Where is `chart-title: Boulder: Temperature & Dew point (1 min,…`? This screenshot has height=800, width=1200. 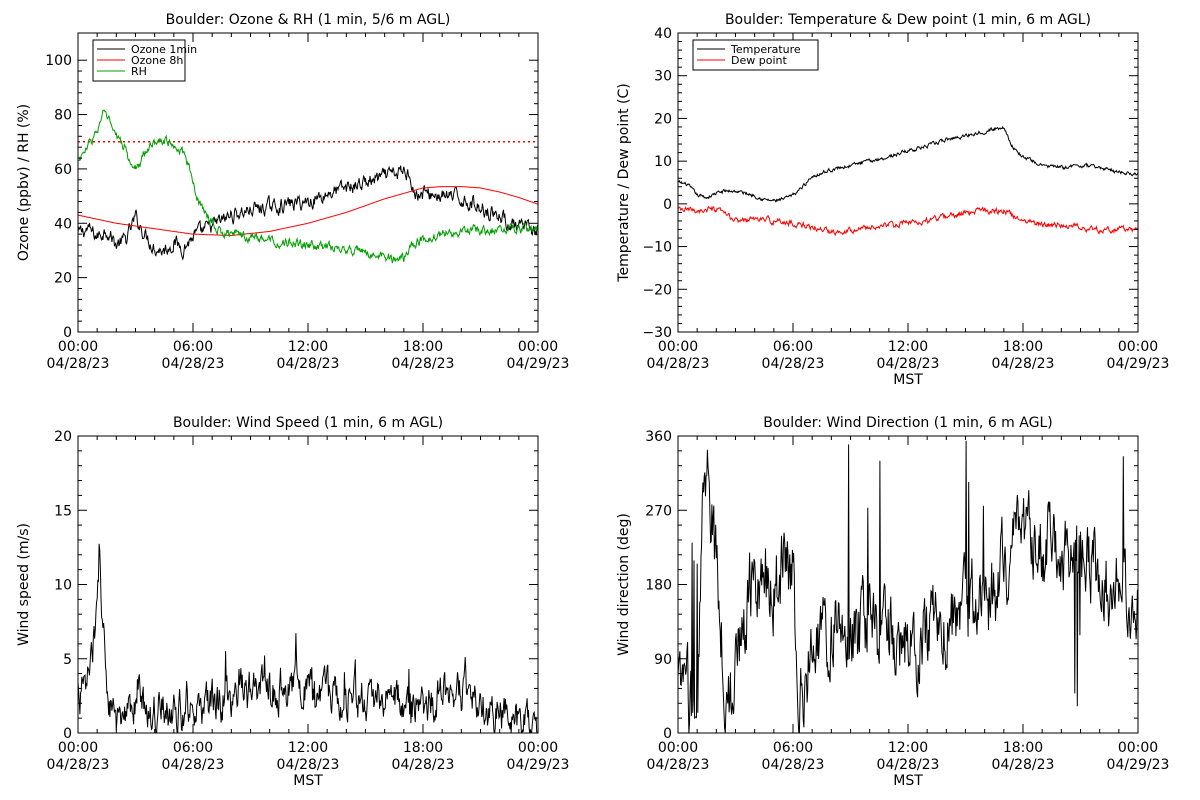
chart-title: Boulder: Temperature & Dew point (1 min,… is located at coordinates (908, 20).